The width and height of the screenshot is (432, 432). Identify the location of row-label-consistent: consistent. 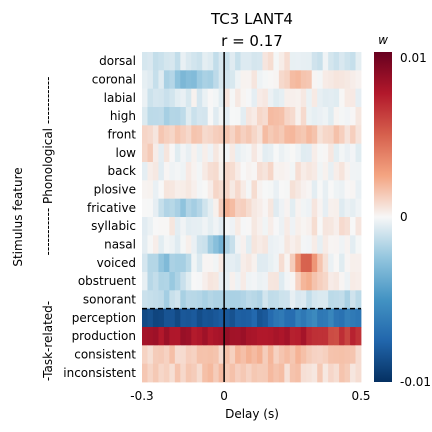
(105, 355).